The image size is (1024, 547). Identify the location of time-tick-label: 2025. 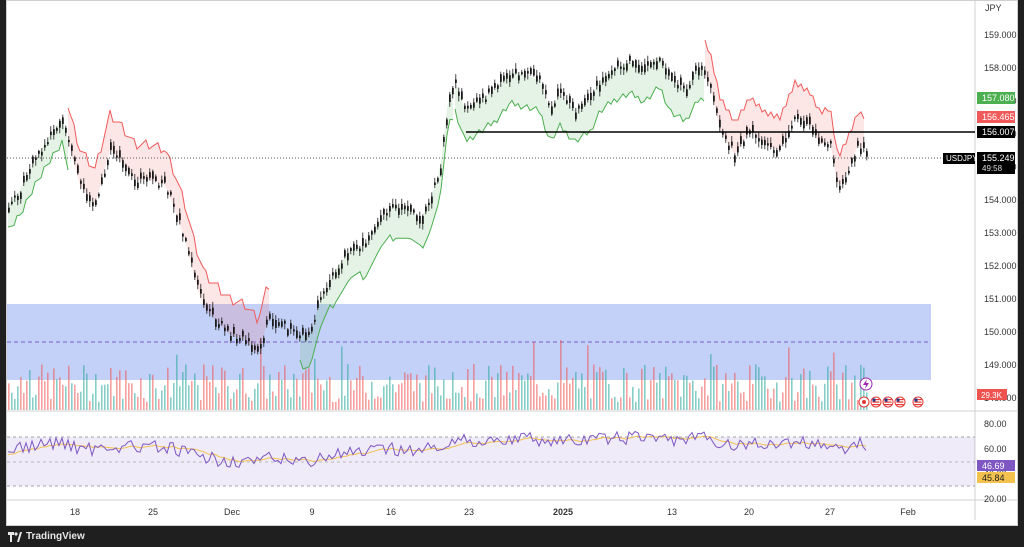
(563, 512).